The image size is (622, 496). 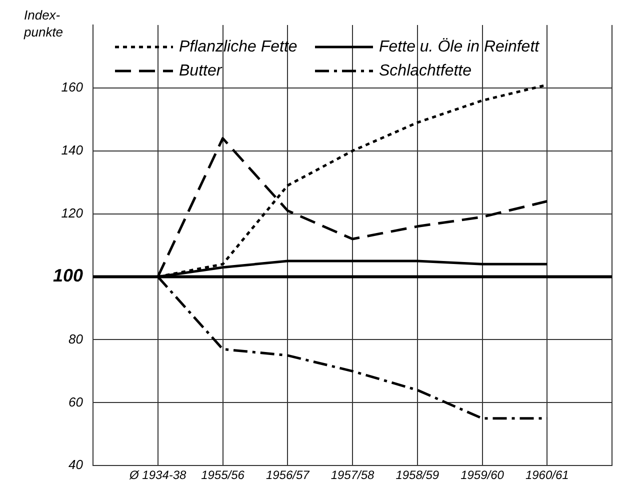 I want to click on x-tick-label: 1960/61, so click(x=547, y=475).